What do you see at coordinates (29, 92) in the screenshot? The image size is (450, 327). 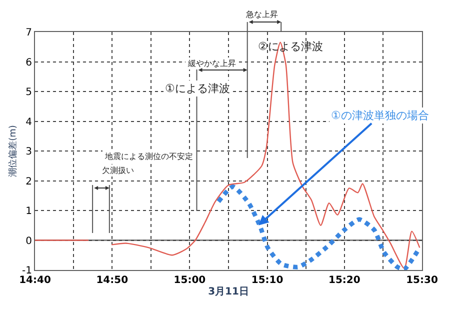 I see `y-tick-label: 5` at bounding box center [29, 92].